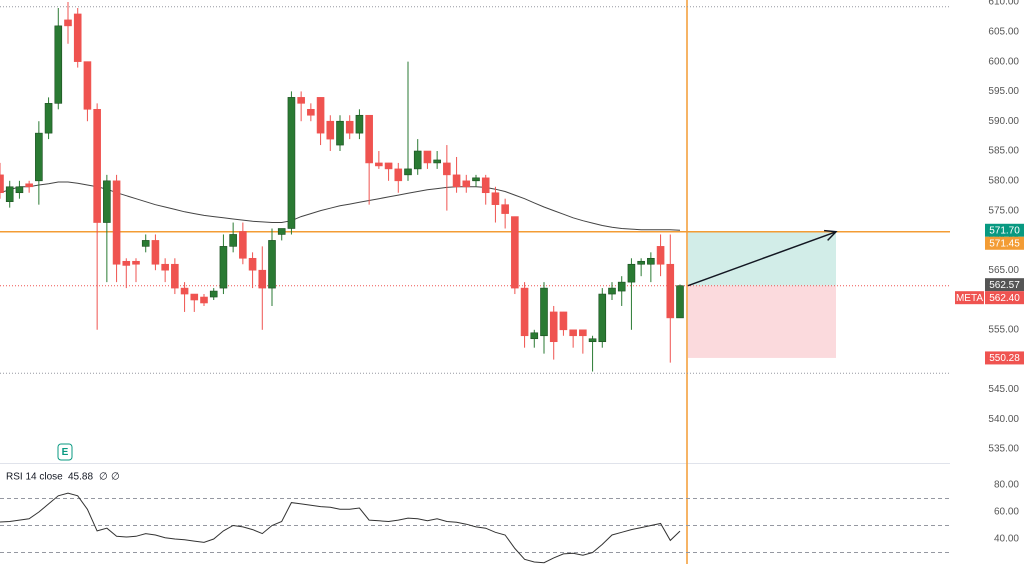 The height and width of the screenshot is (564, 1024). I want to click on price-tag-label: 562.40, so click(1004, 298).